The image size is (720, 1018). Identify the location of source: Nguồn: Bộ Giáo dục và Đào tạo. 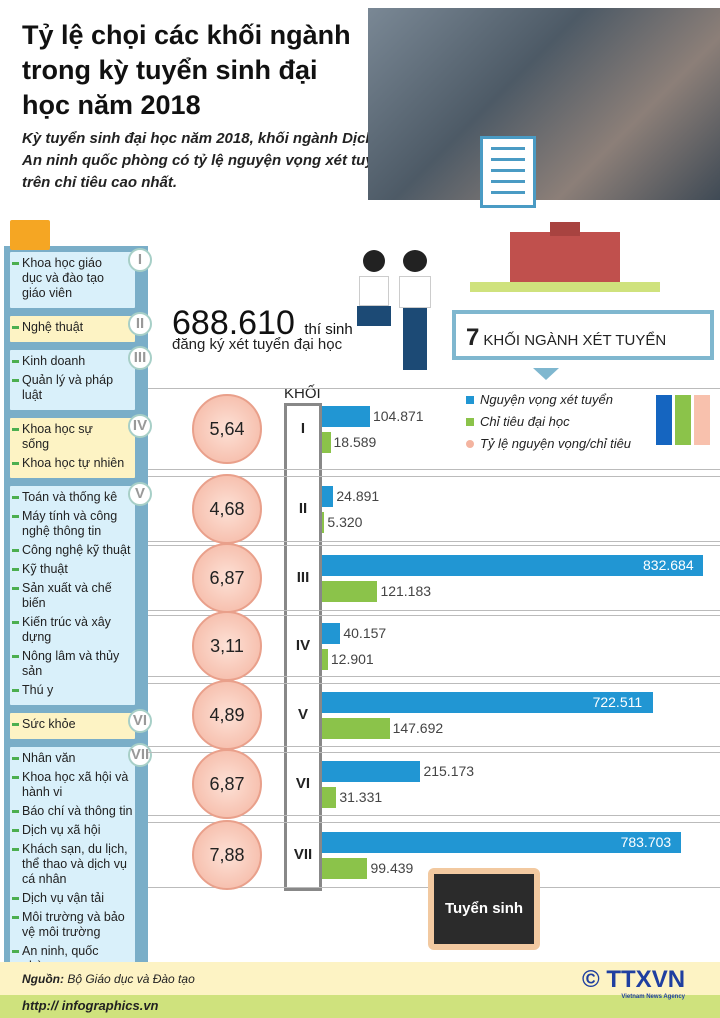
(108, 979).